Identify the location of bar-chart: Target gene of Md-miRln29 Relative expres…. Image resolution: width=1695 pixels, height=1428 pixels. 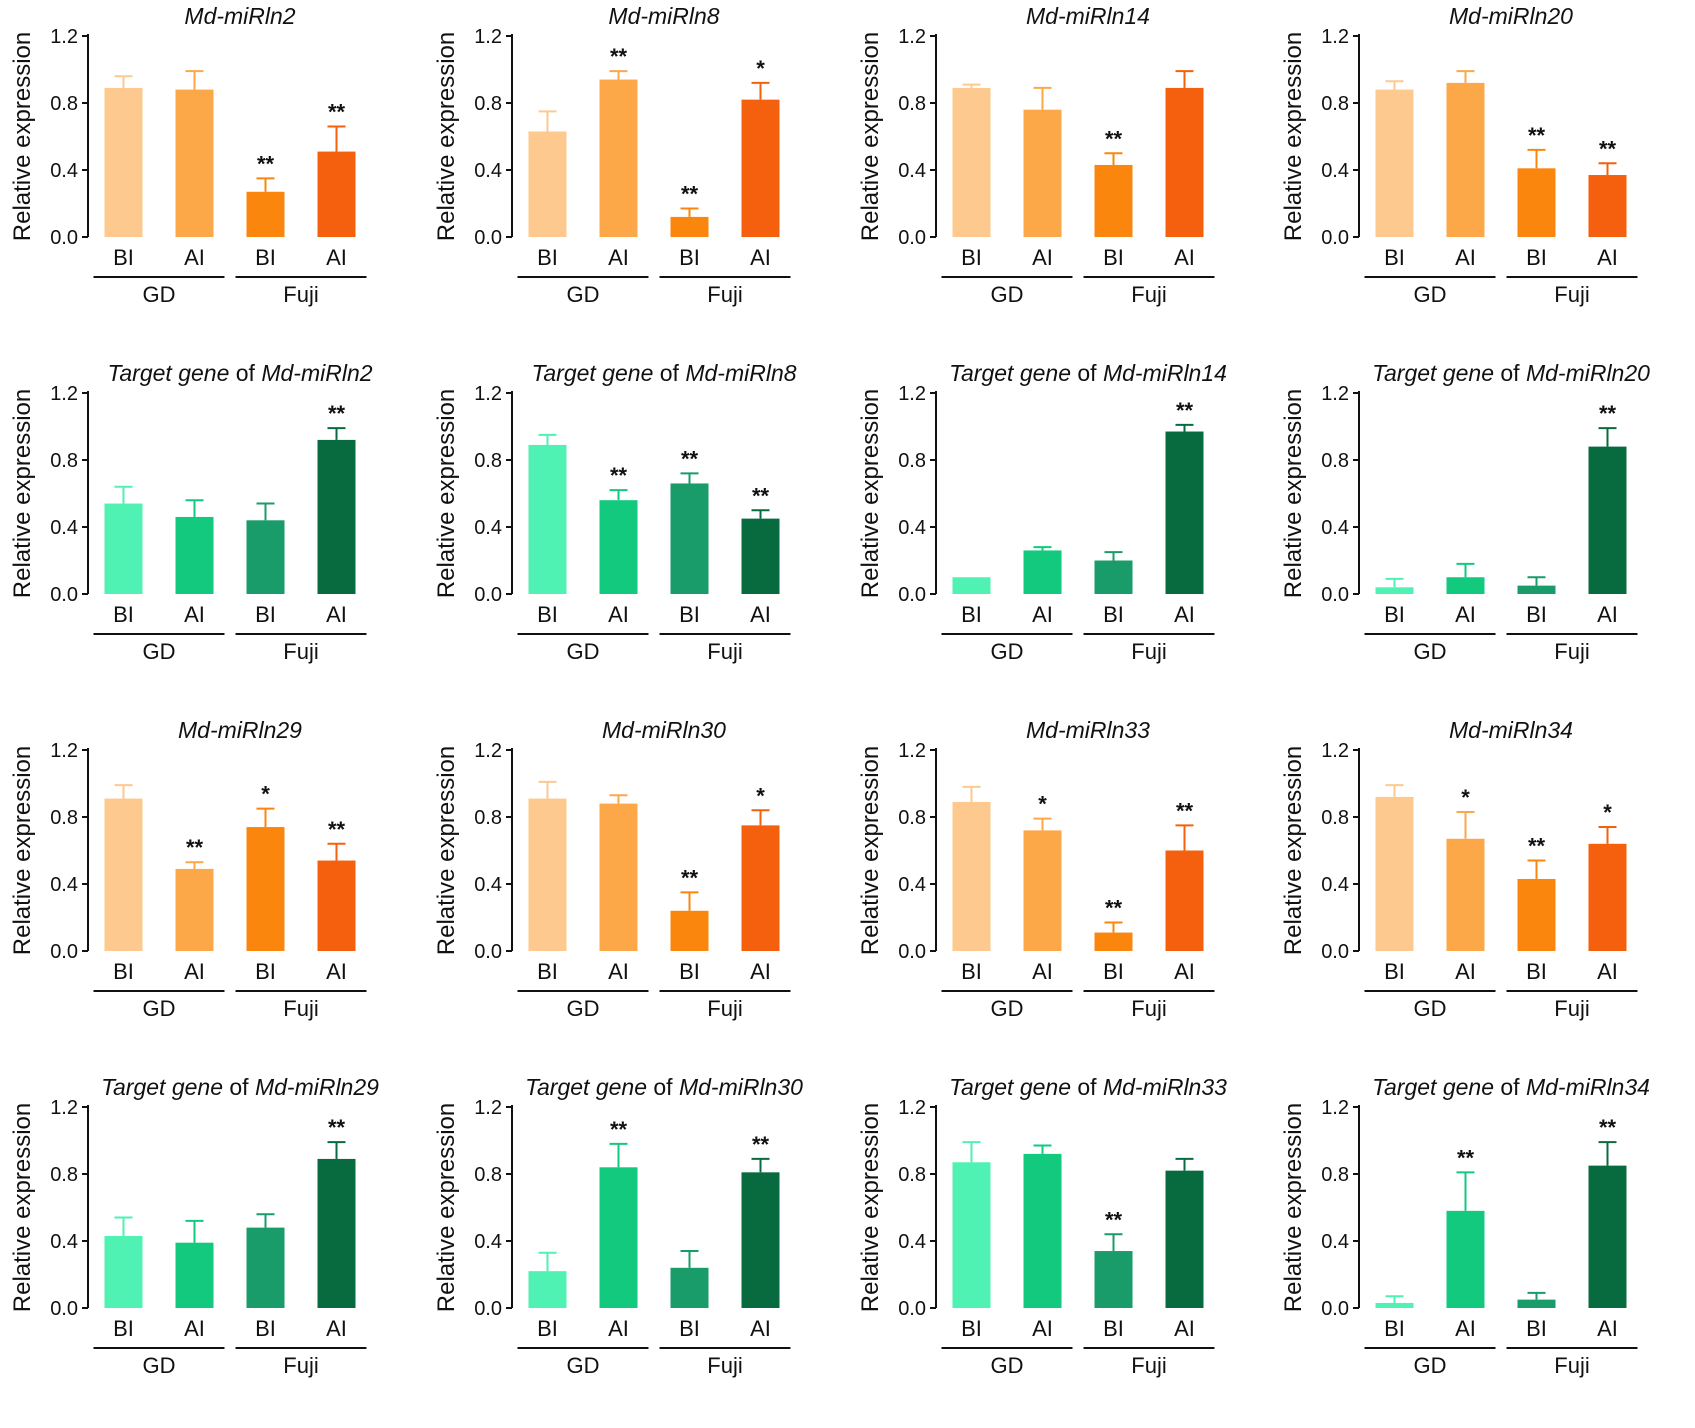
(194, 1226).